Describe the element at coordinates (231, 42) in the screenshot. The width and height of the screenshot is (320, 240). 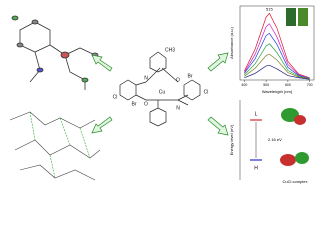
I see `y-axis-label: Absorbance (a.u.)` at that location.